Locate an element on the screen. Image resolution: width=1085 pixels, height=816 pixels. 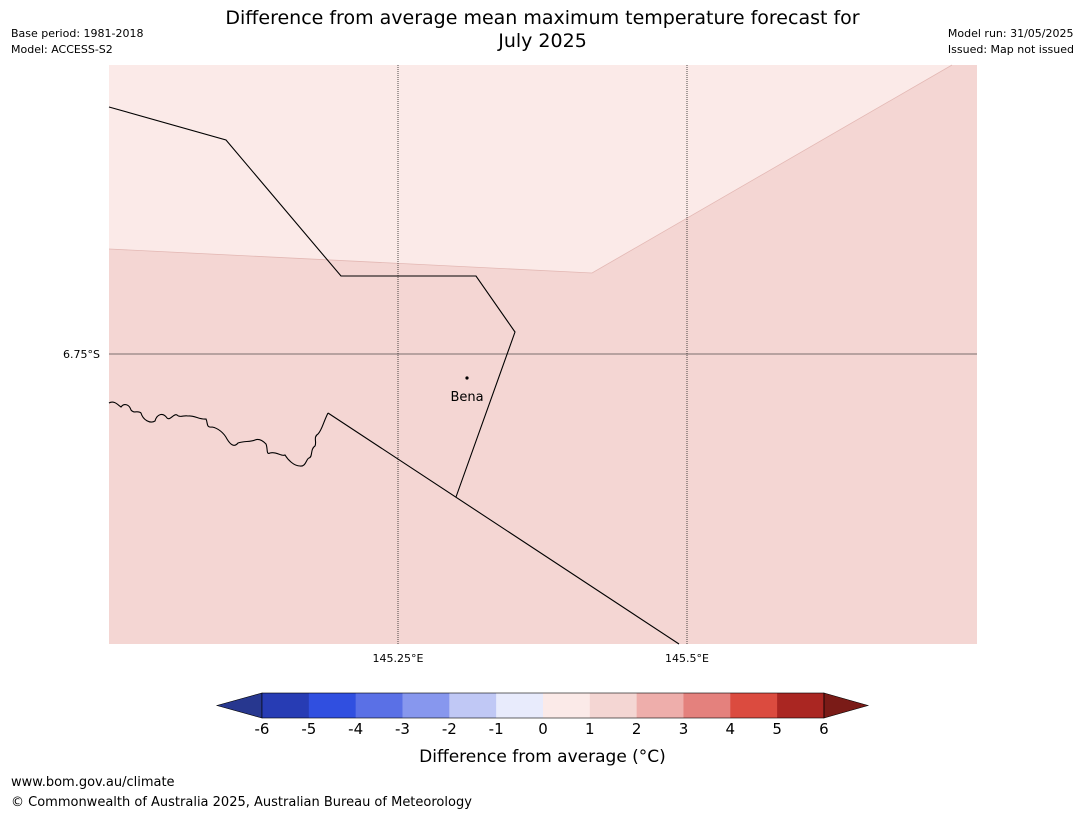
meta-left: Base period: 1981-2018 Model: ACCESS-S2 is located at coordinates (77, 42).